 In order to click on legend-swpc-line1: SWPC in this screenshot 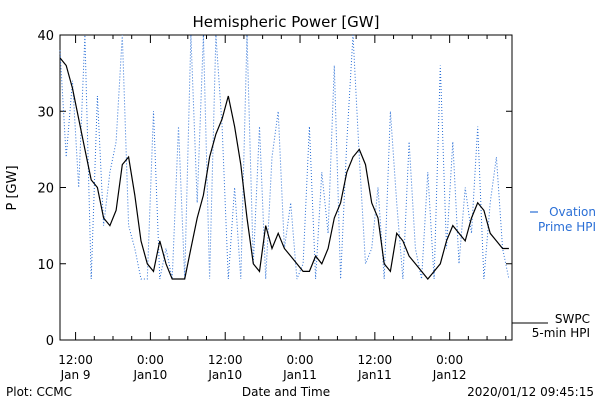, I will do `click(572, 319)`.